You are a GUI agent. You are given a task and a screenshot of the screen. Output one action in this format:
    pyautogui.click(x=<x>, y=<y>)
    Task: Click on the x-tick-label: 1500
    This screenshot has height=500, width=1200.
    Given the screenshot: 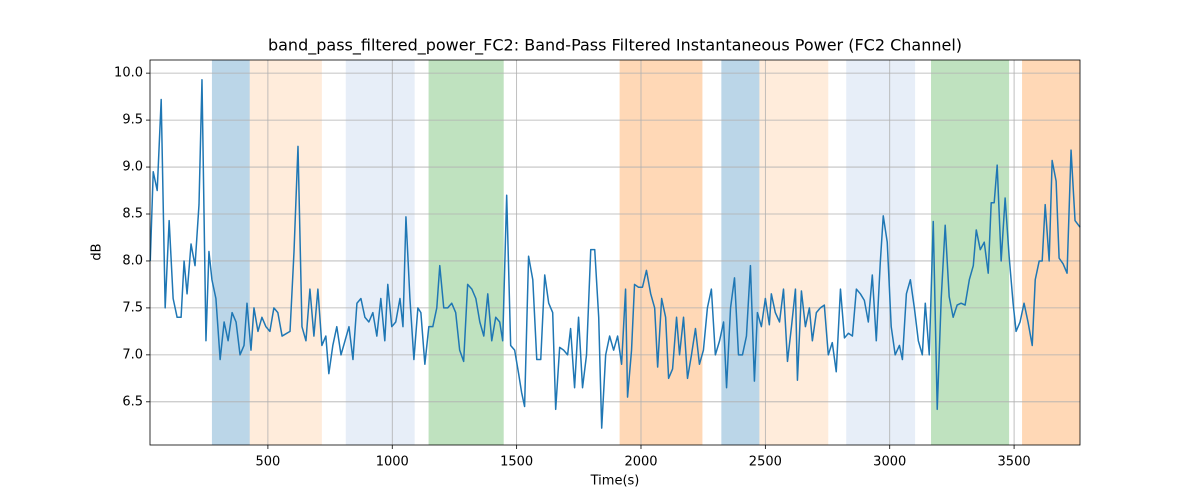 What is the action you would take?
    pyautogui.click(x=516, y=462)
    